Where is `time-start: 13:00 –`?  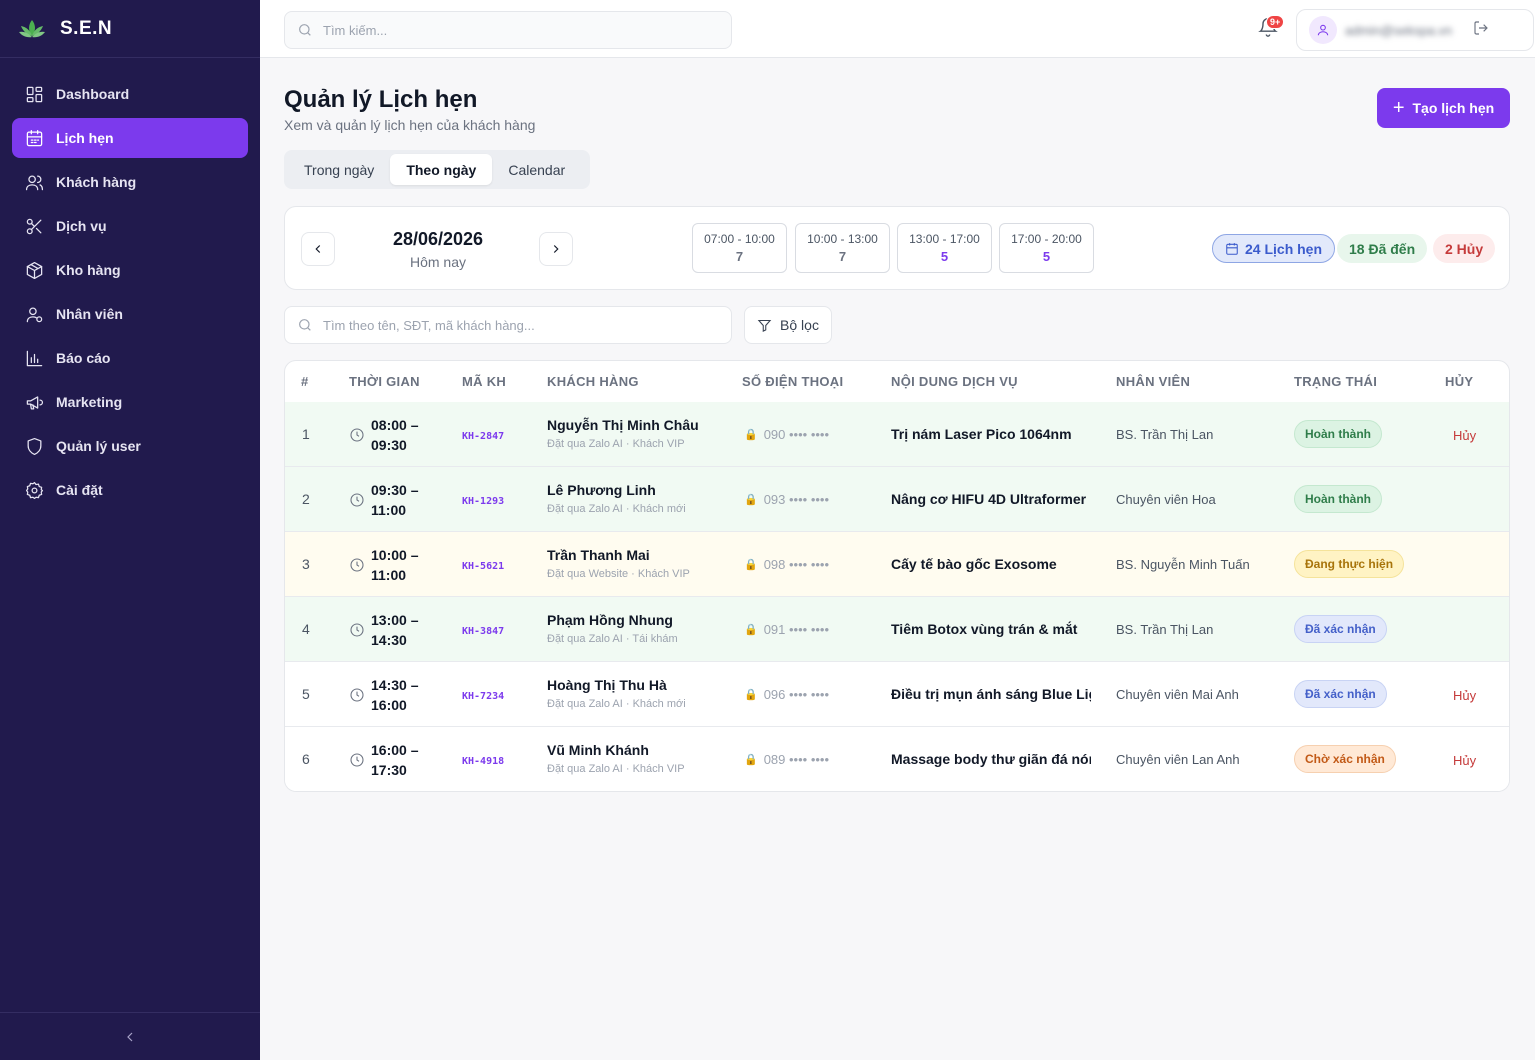
time-start: 13:00 – is located at coordinates (395, 620).